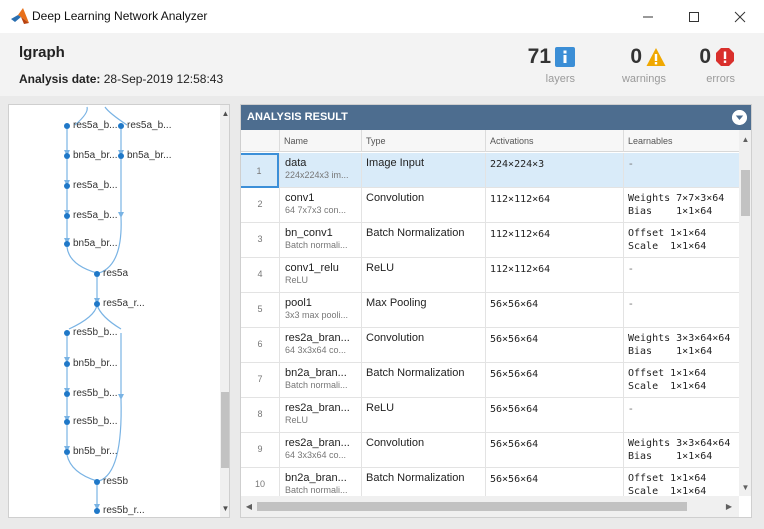 This screenshot has width=764, height=529. I want to click on table-vertical-scrollbar: ▲ ▼, so click(745, 313).